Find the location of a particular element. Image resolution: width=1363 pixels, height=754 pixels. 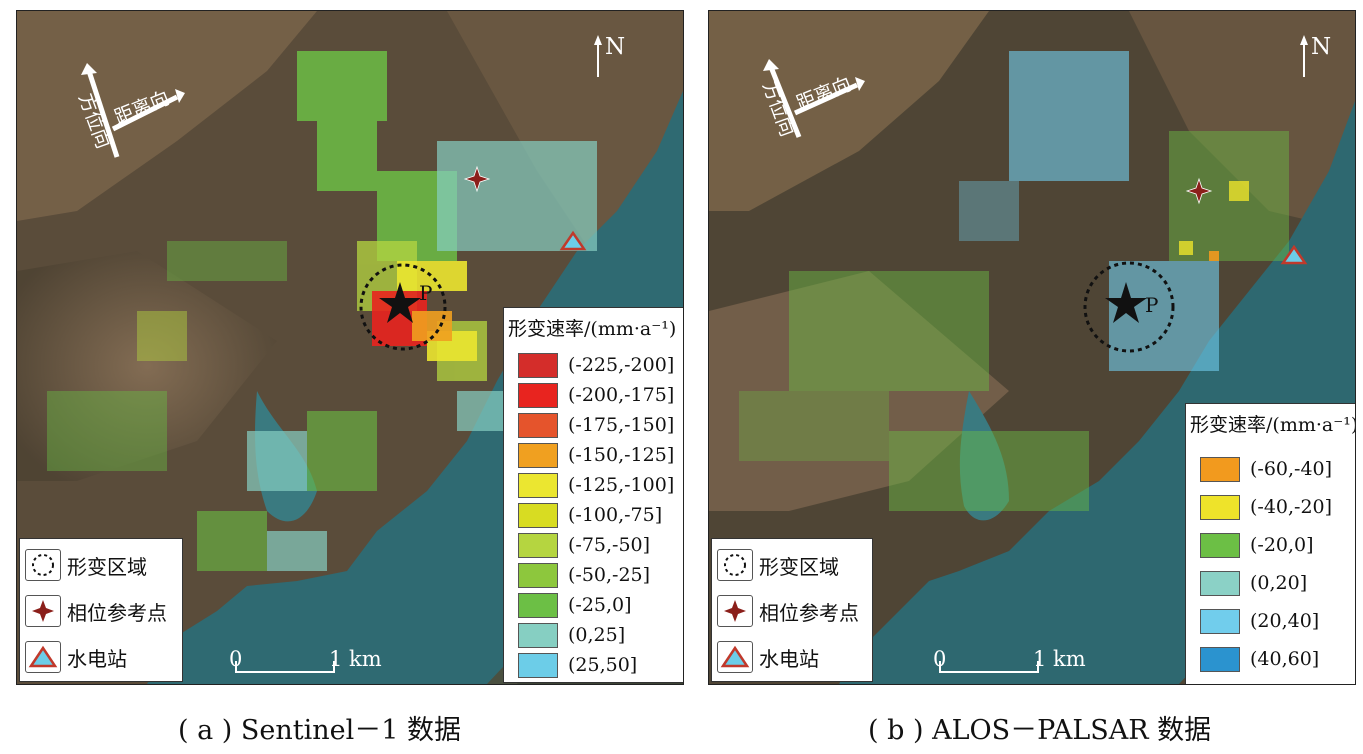

legend-entry: (-50,-25] is located at coordinates (584, 575).